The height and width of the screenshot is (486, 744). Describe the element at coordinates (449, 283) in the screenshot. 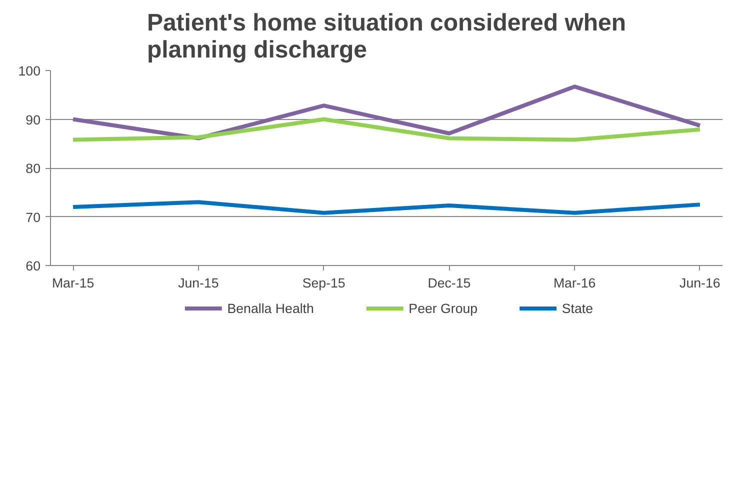

I see `x-tick-label: Dec-15` at that location.